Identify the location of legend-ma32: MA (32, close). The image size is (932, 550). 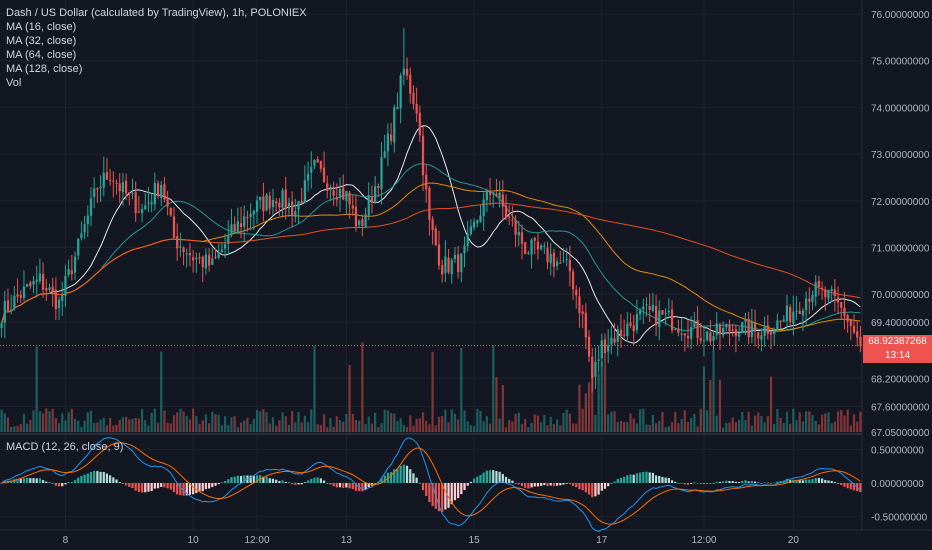
(41, 41).